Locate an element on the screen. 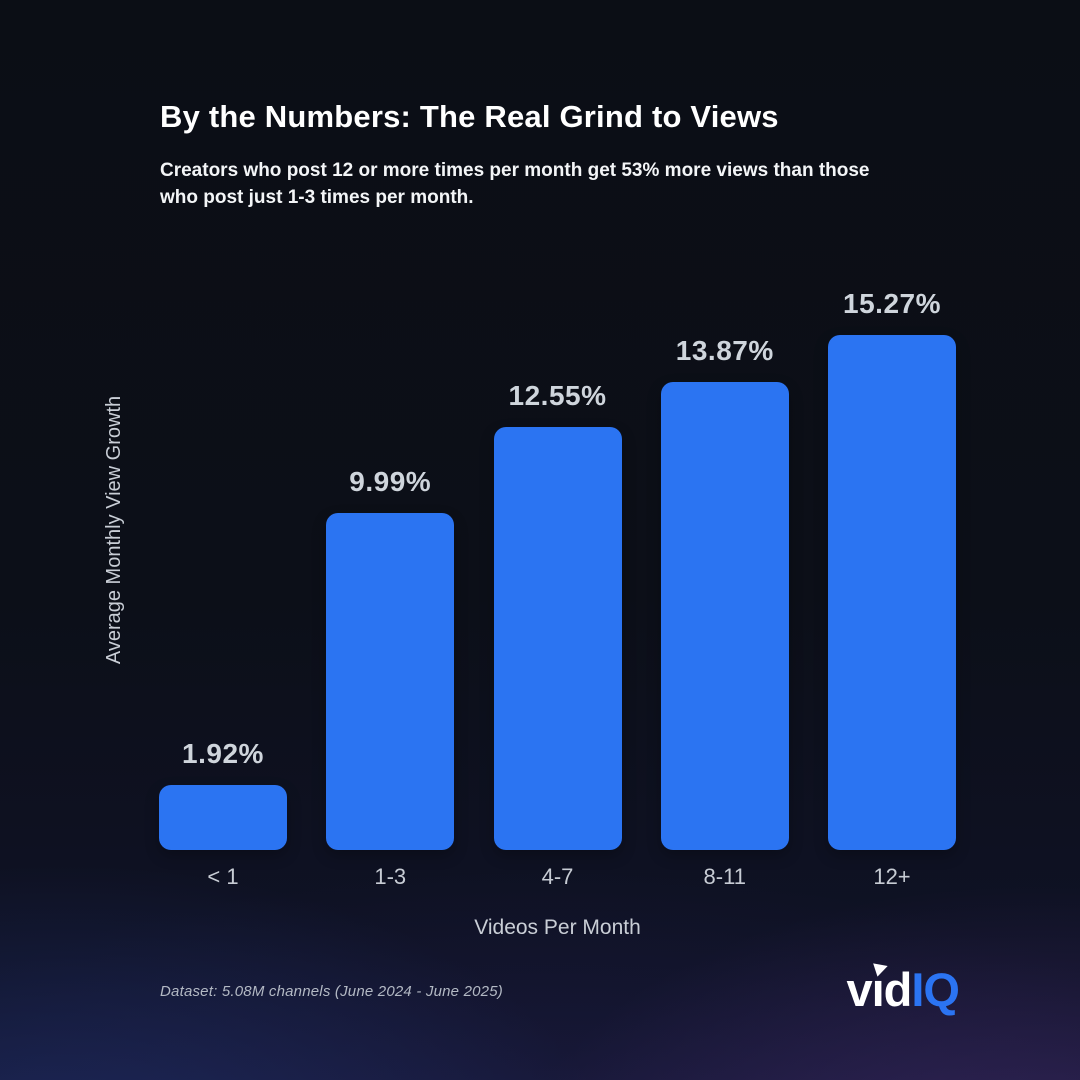 Image resolution: width=1080 pixels, height=1080 pixels. bar-value-label: 9.99% is located at coordinates (390, 481).